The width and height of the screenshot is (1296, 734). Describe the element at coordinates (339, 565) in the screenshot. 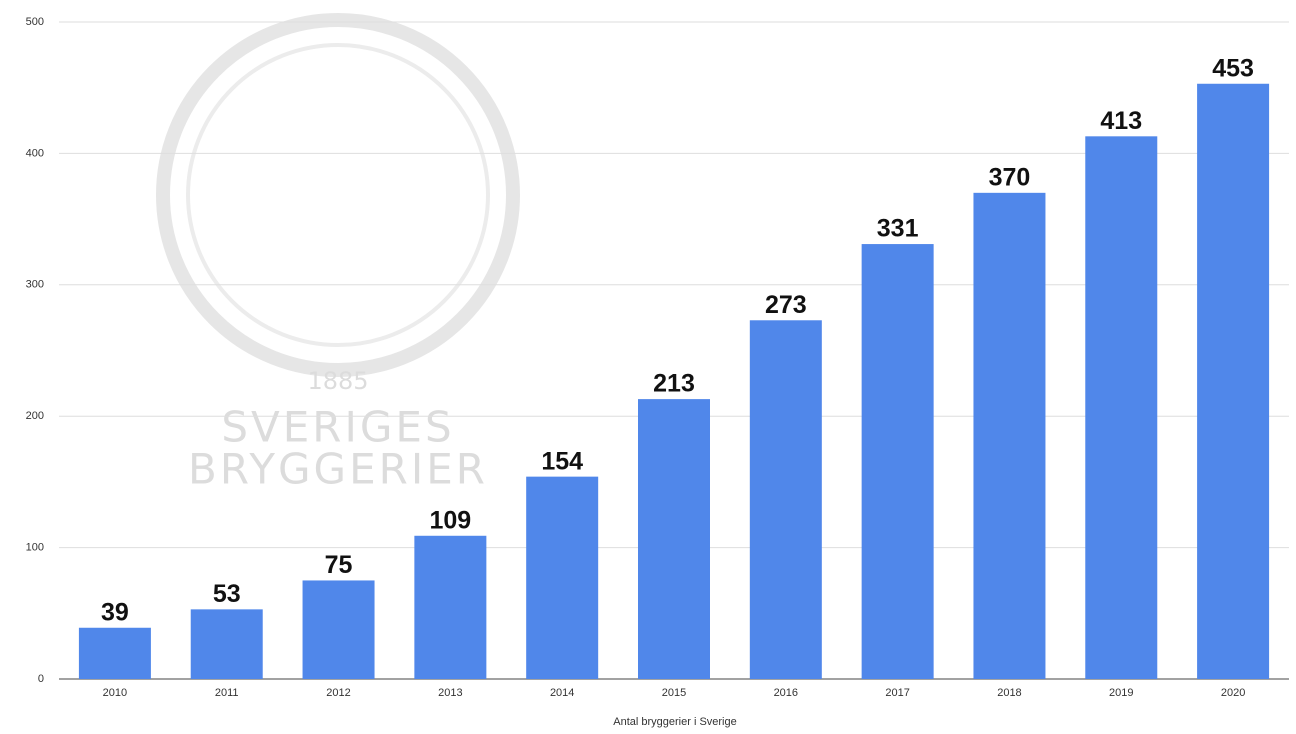

I see `data-label: 75` at that location.